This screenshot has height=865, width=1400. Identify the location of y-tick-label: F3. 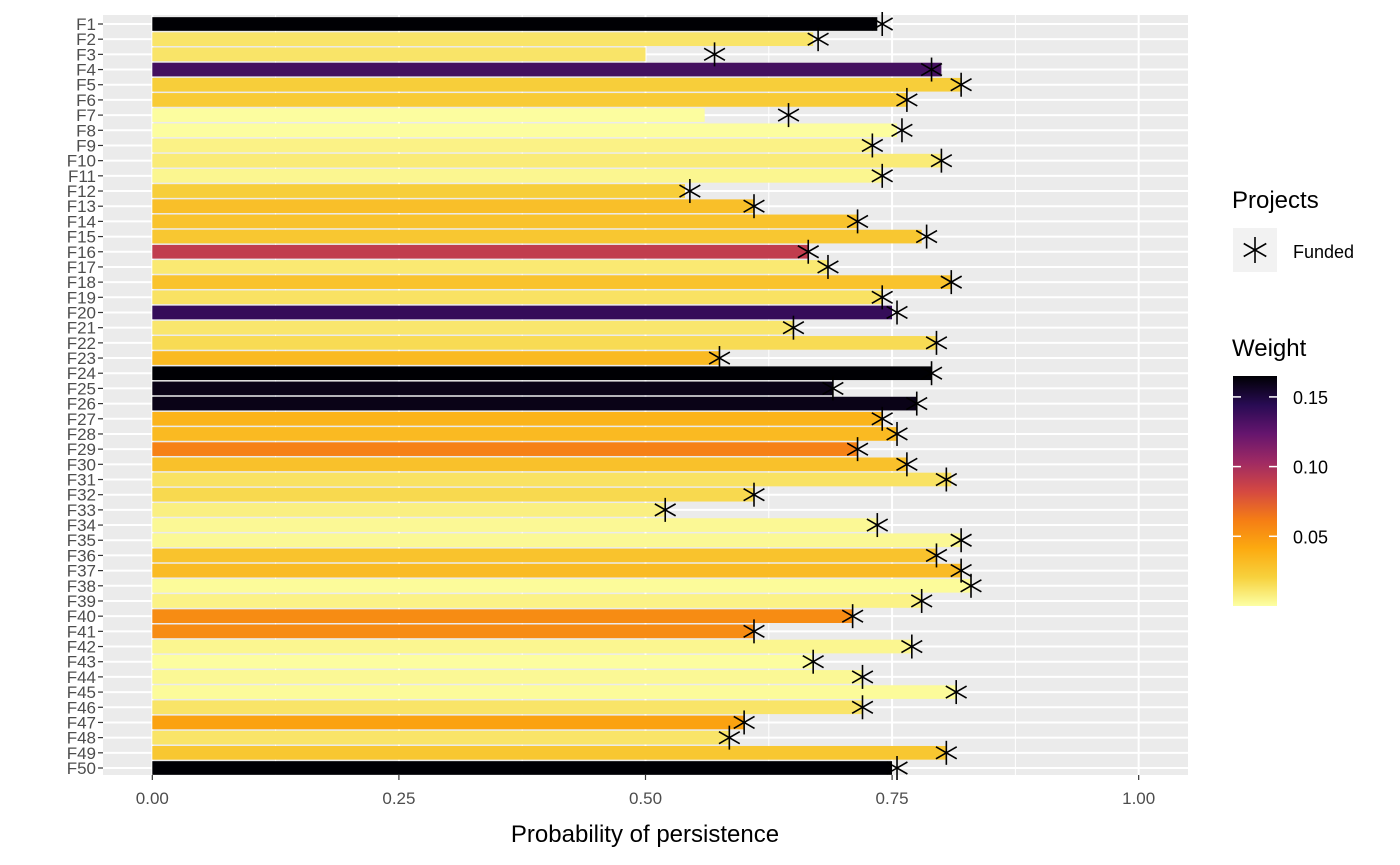
(86, 54).